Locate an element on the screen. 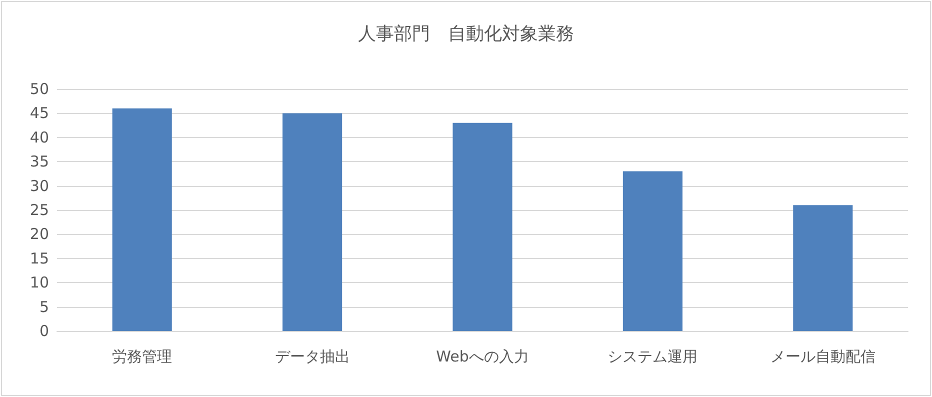  y-tick-label: 50 is located at coordinates (39, 89).